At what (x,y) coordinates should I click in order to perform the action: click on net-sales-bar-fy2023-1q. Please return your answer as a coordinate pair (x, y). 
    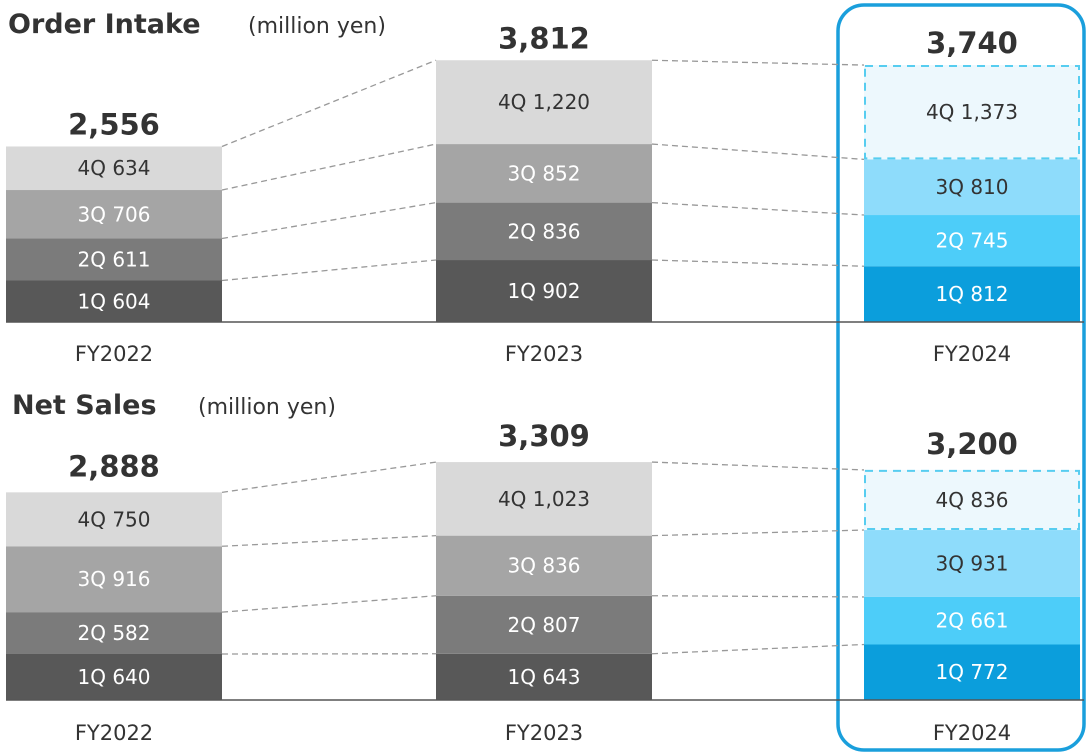
    Looking at the image, I should click on (544, 676).